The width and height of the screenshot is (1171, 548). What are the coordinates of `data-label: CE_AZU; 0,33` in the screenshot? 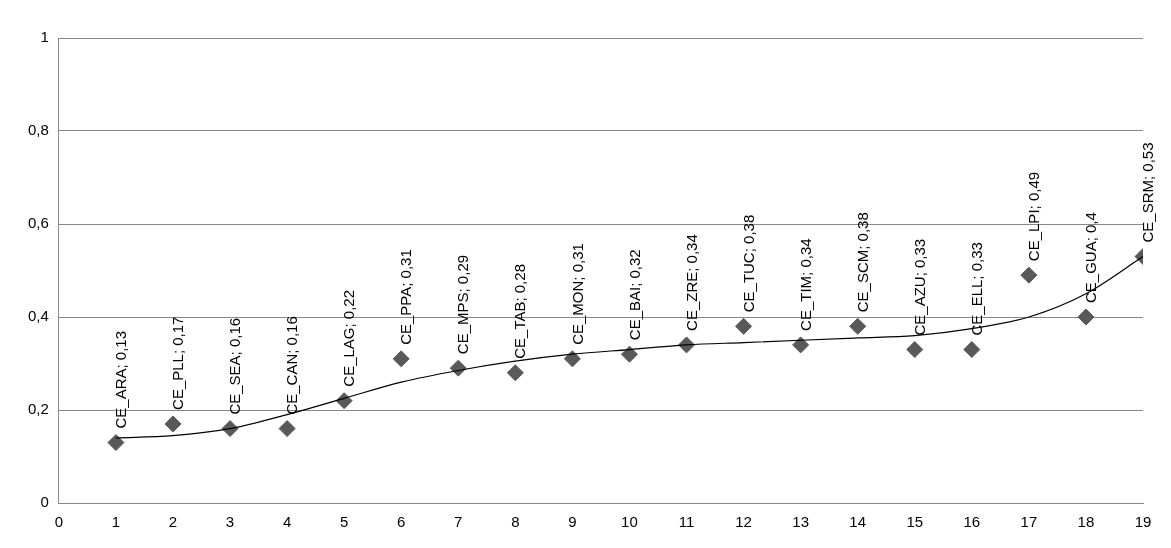 It's located at (919, 287).